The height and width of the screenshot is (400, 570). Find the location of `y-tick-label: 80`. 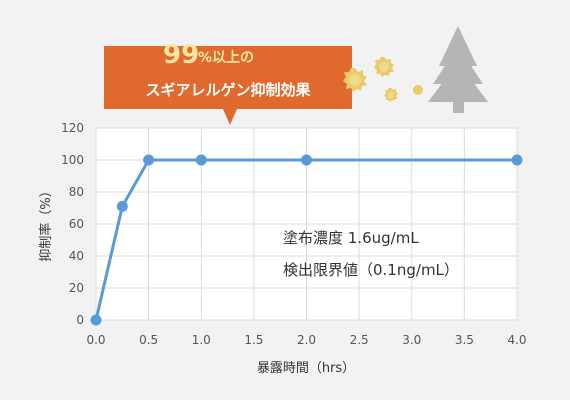

y-tick-label: 80 is located at coordinates (76, 192).